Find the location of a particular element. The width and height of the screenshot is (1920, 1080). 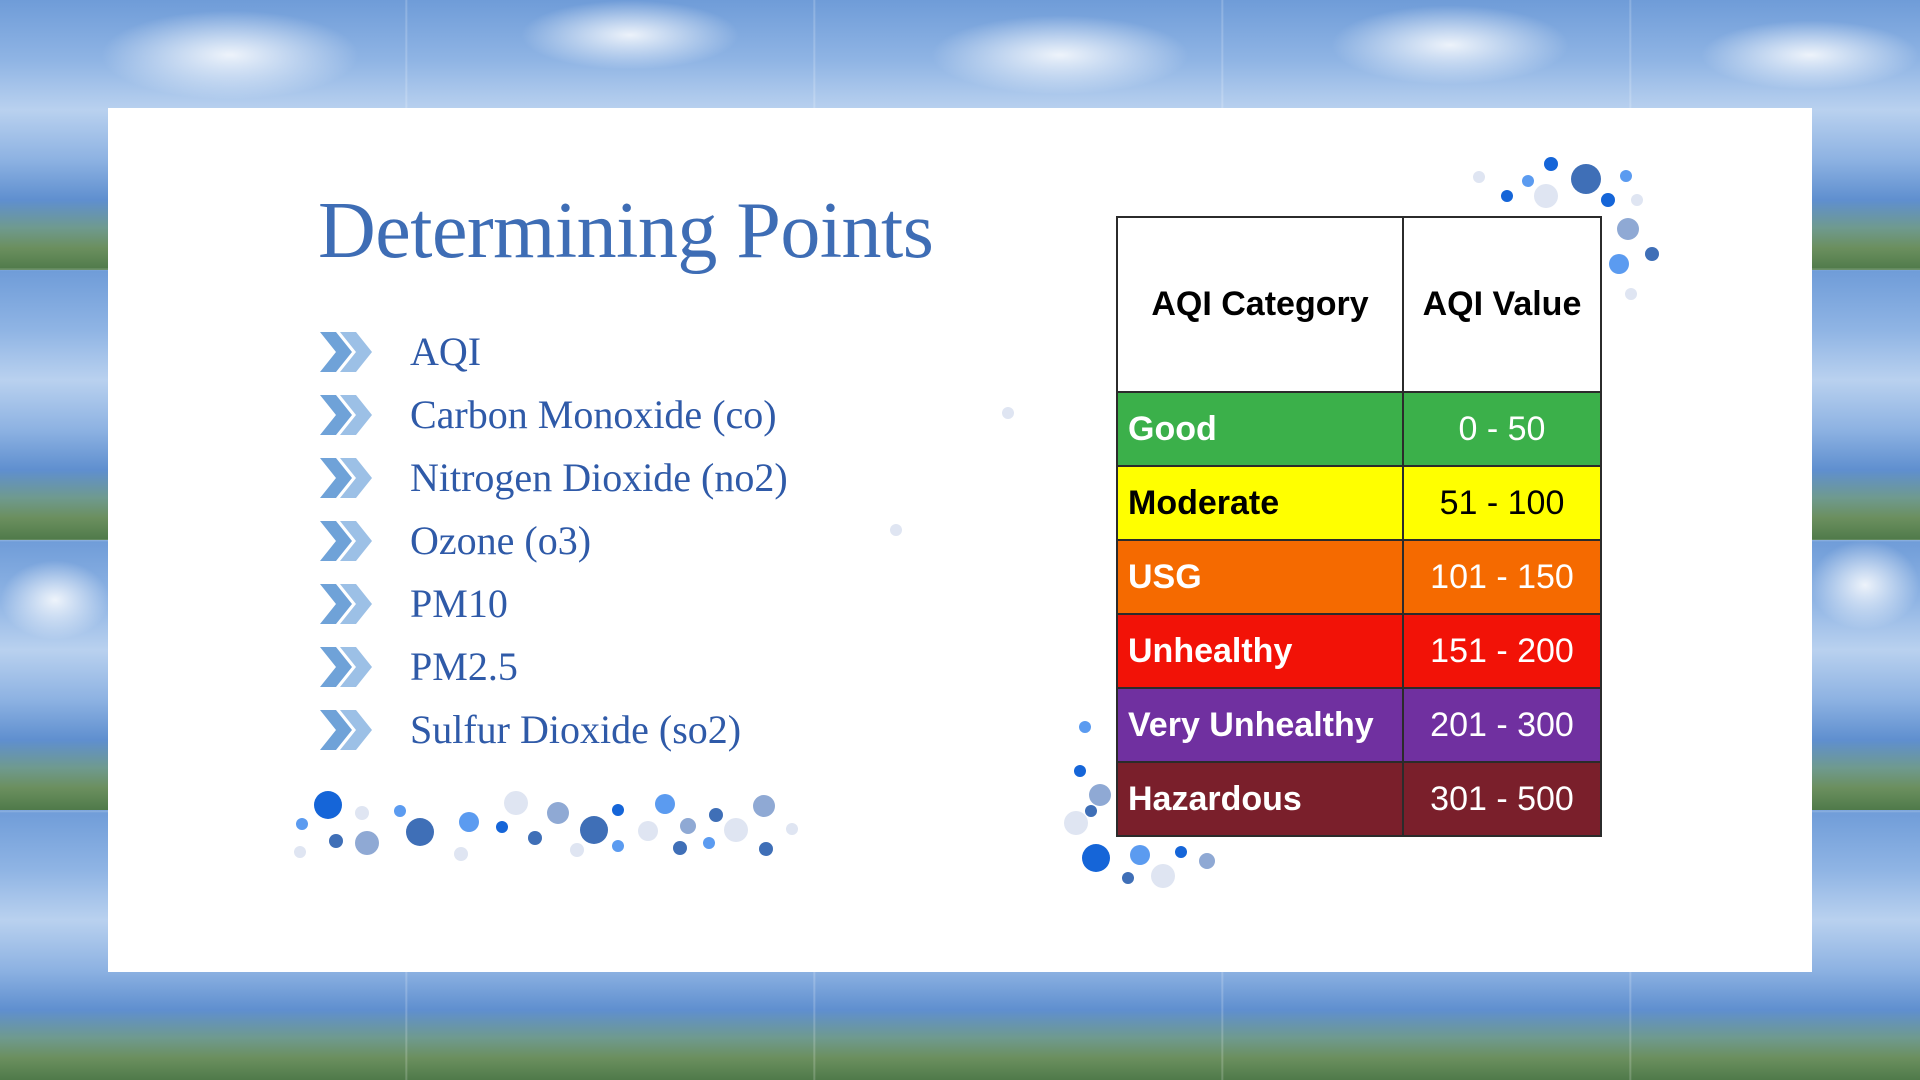

bullet-text: Ozone (o3) is located at coordinates (501, 540).